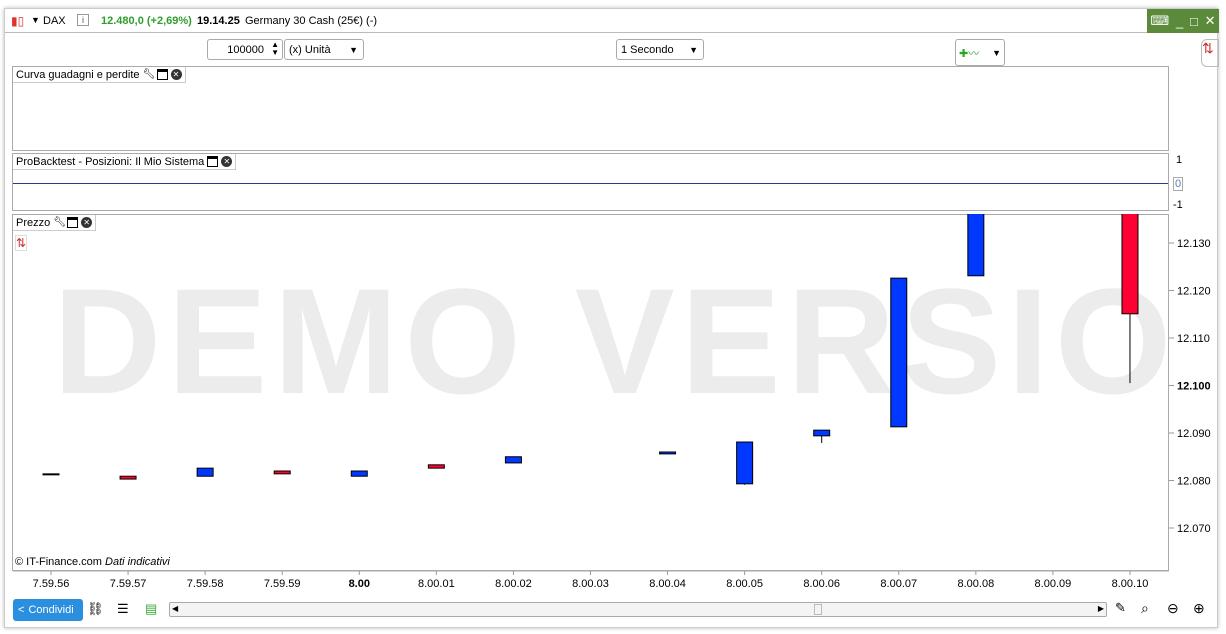 The width and height of the screenshot is (1226, 634). Describe the element at coordinates (590, 584) in the screenshot. I see `x-tick-label: 8.00.03` at that location.